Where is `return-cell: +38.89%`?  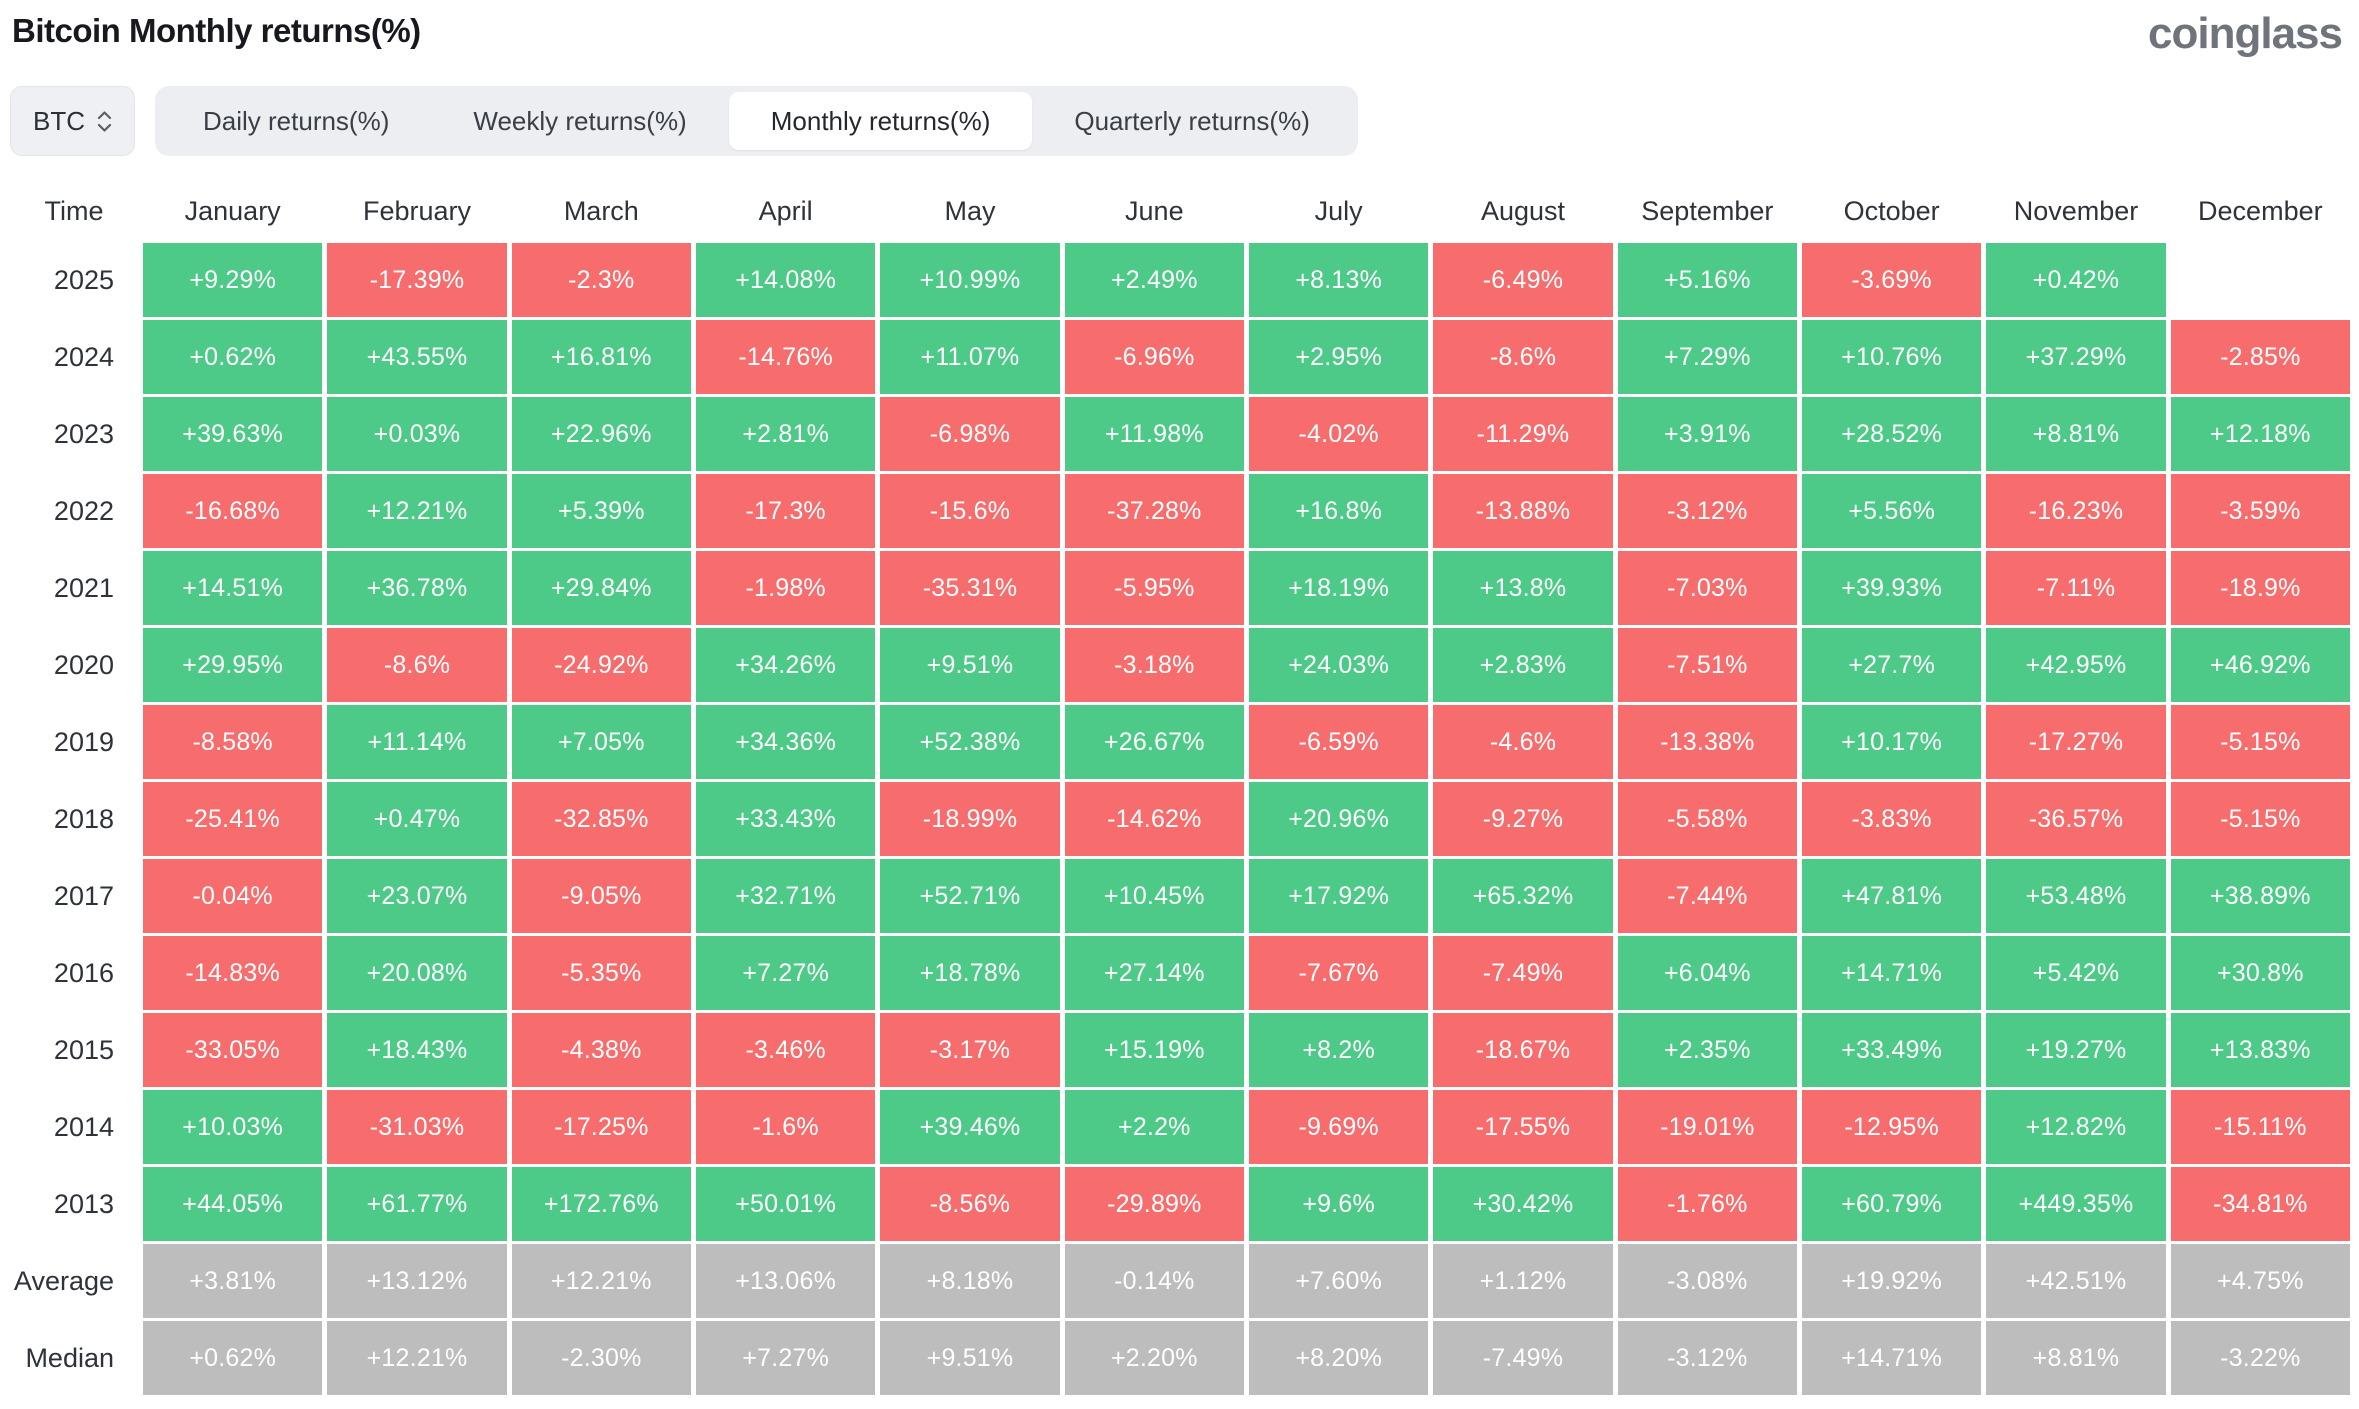 return-cell: +38.89% is located at coordinates (2260, 896).